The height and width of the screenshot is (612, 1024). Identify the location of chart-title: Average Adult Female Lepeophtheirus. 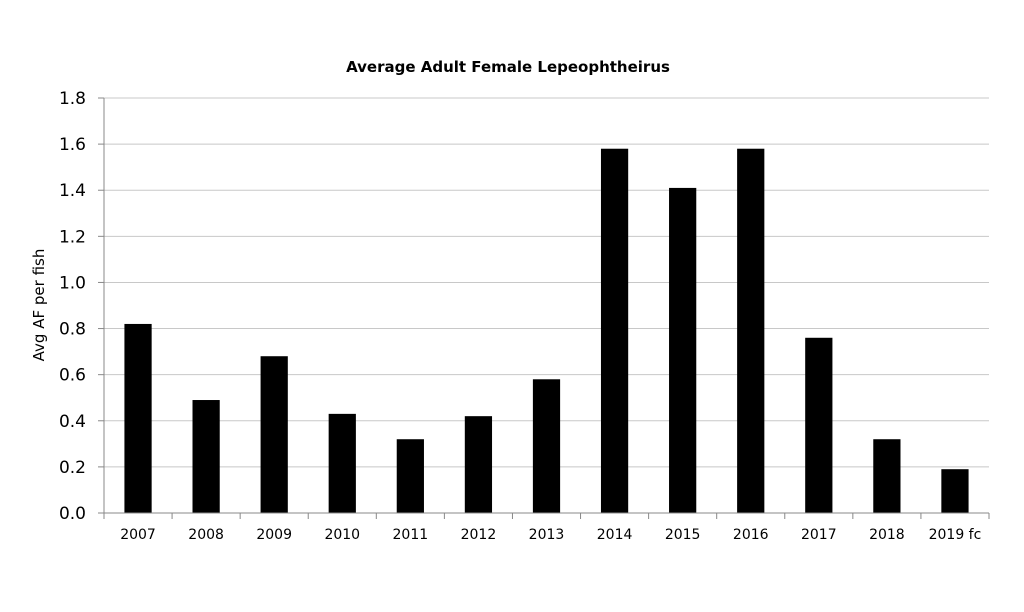
(508, 67).